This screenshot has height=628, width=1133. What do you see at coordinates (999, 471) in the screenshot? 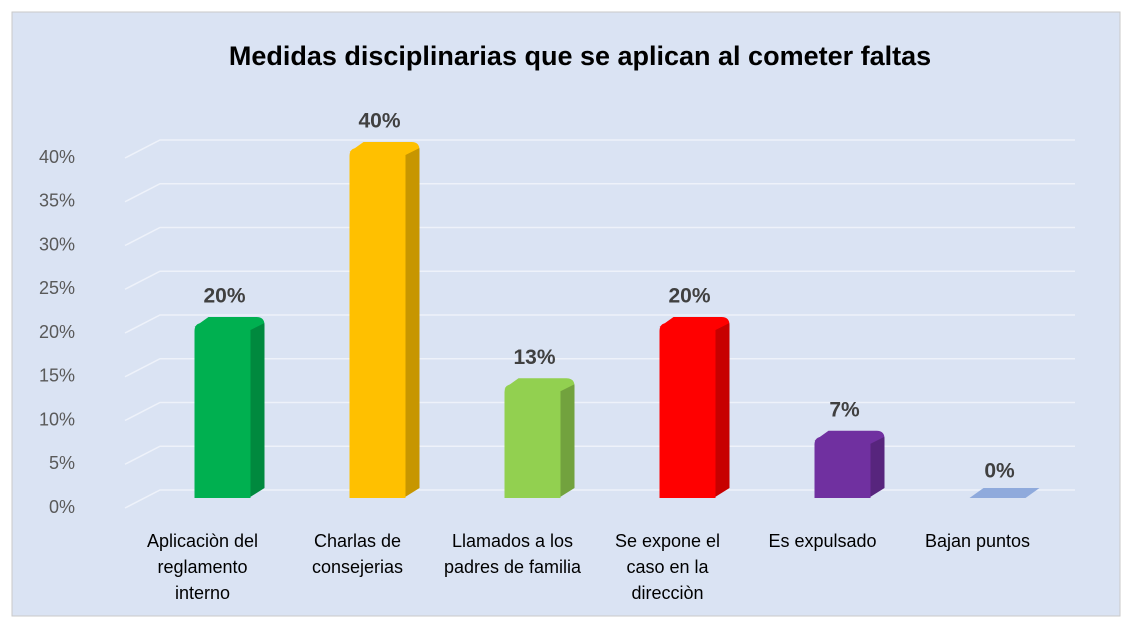
I see `value-label: 0%` at bounding box center [999, 471].